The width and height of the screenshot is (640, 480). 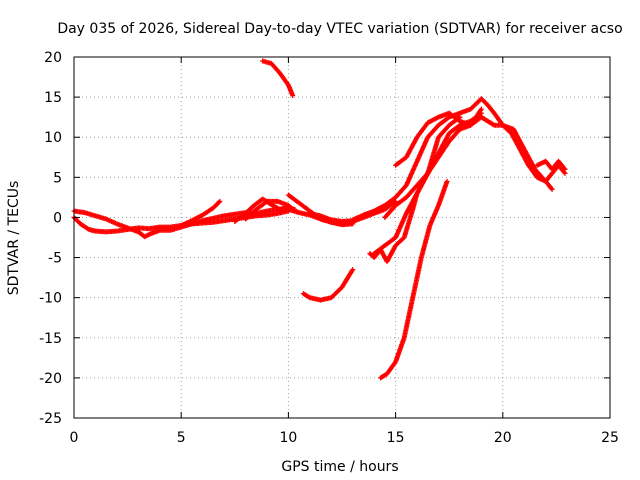 What do you see at coordinates (454, 143) in the screenshot?
I see `series-track-n` at bounding box center [454, 143].